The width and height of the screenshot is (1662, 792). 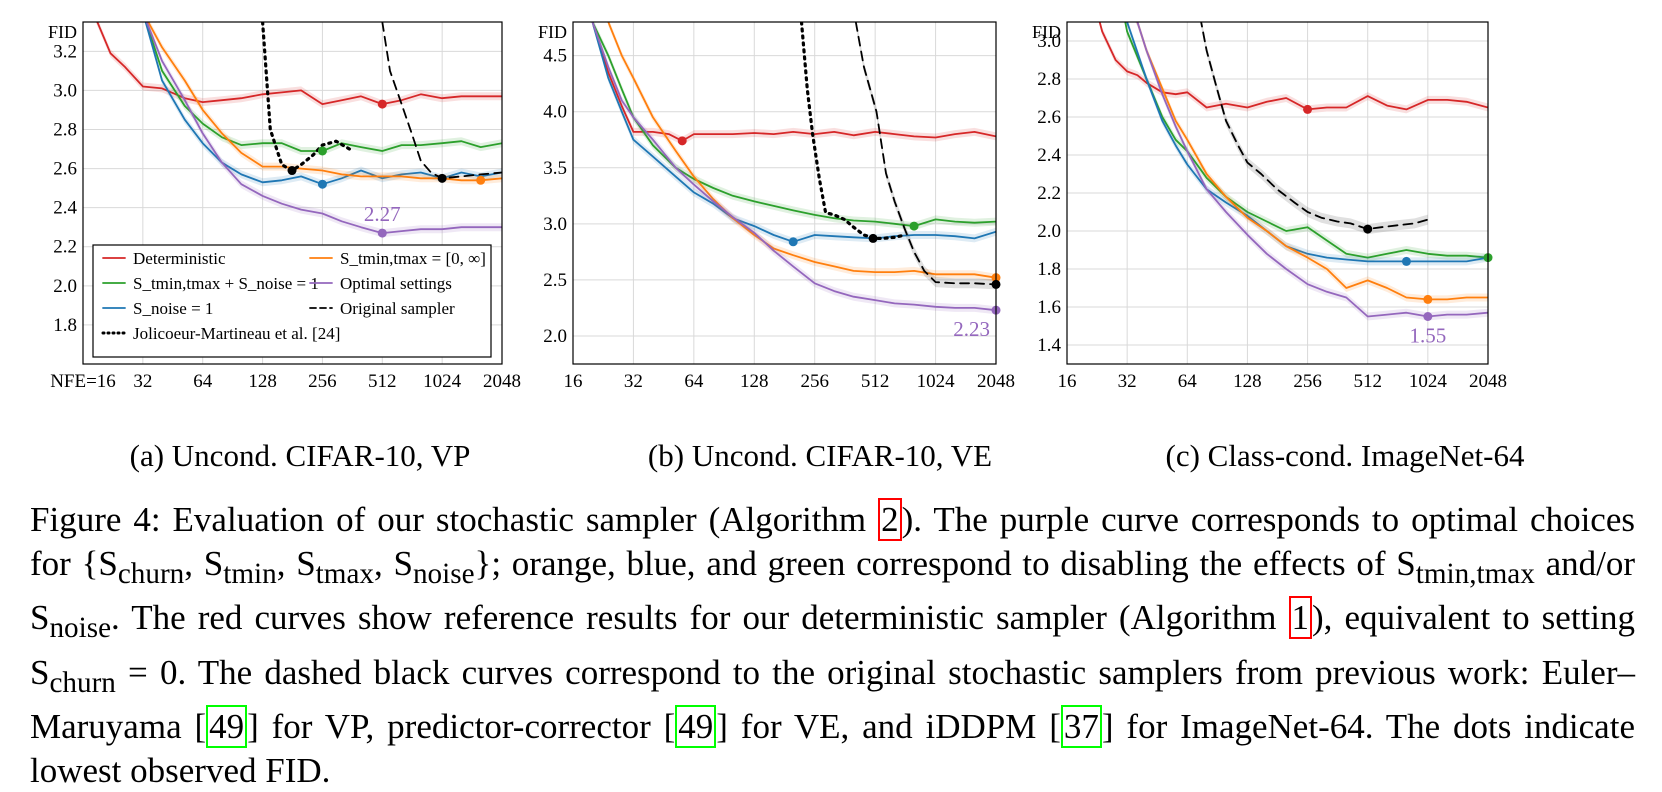 What do you see at coordinates (322, 151) in the screenshot?
I see `best-point-tminmax_noise` at bounding box center [322, 151].